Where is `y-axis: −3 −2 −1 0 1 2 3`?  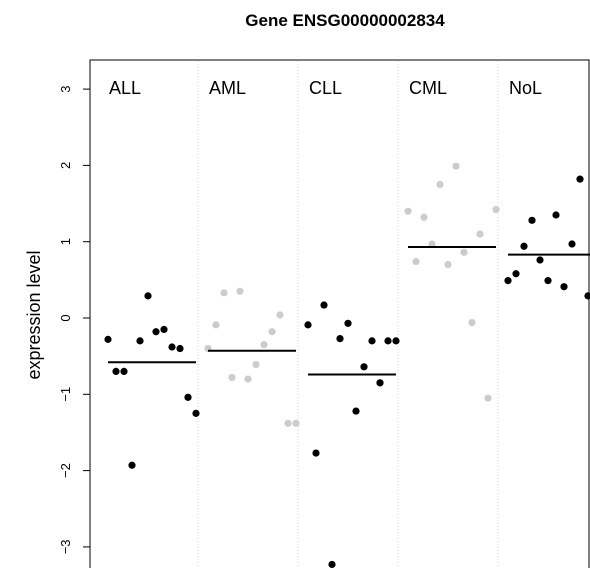 y-axis: −3 −2 −1 0 1 2 3 is located at coordinates (74, 319).